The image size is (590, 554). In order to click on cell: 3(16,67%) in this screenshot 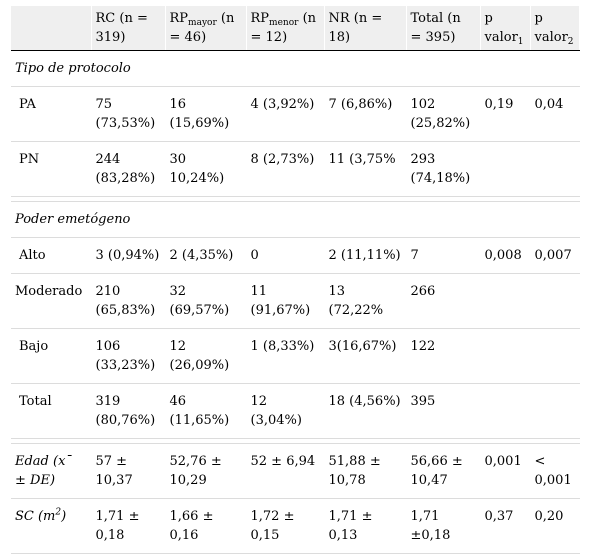, I will do `click(365, 356)`.